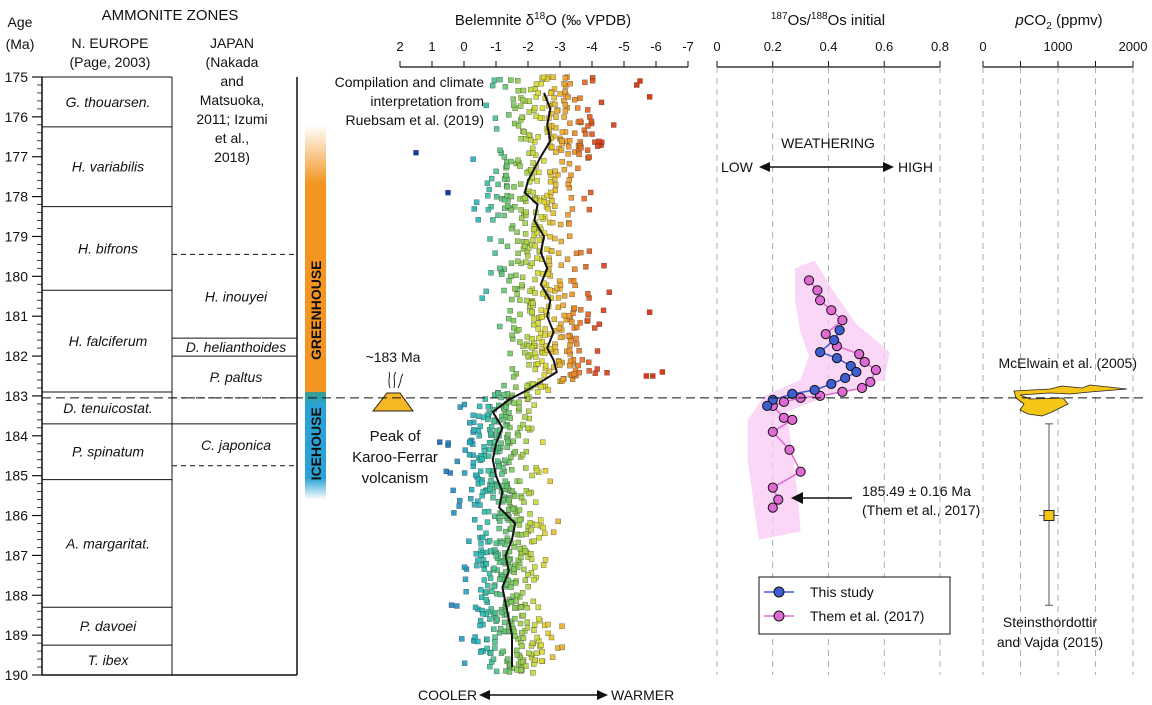 The width and height of the screenshot is (1152, 705). What do you see at coordinates (17, 236) in the screenshot?
I see `age-tick-label: 179` at bounding box center [17, 236].